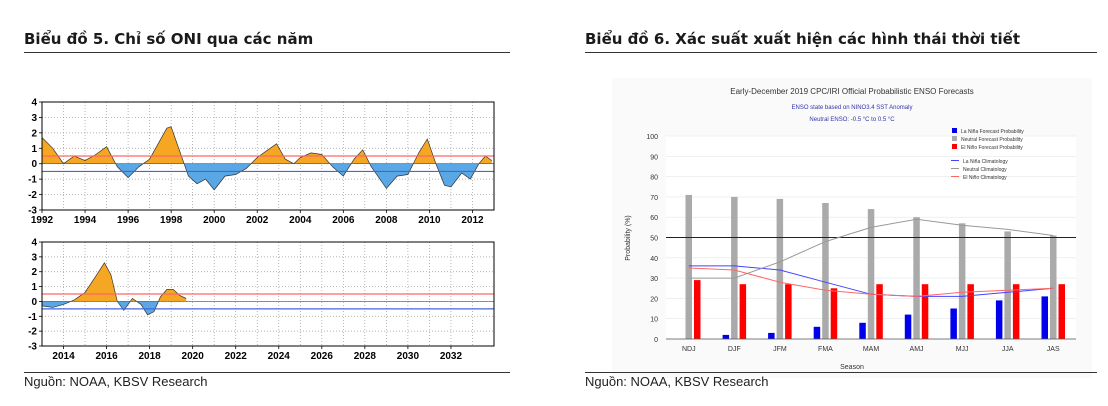 The height and width of the screenshot is (406, 1108). I want to click on oni-top-ytick-label: -2, so click(32, 195).